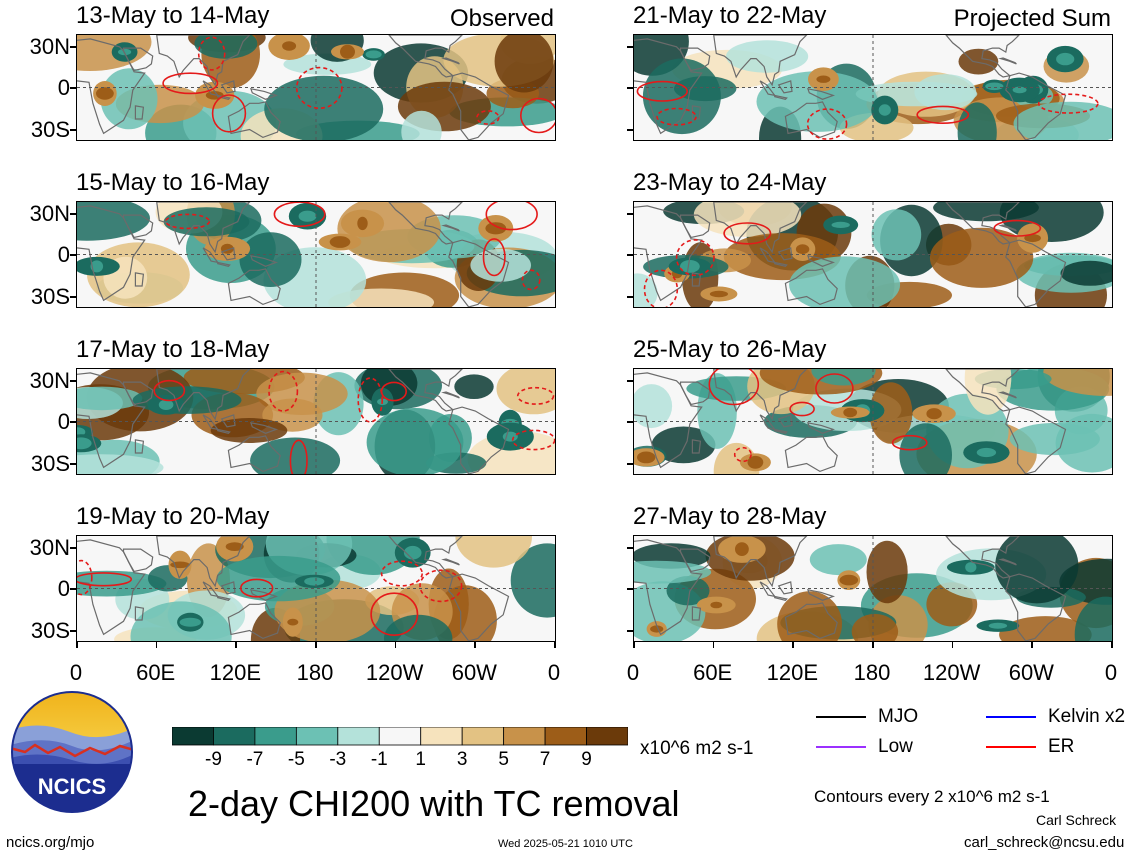  Describe the element at coordinates (173, 182) in the screenshot. I see `panel-title: 15-May to 16-May` at that location.